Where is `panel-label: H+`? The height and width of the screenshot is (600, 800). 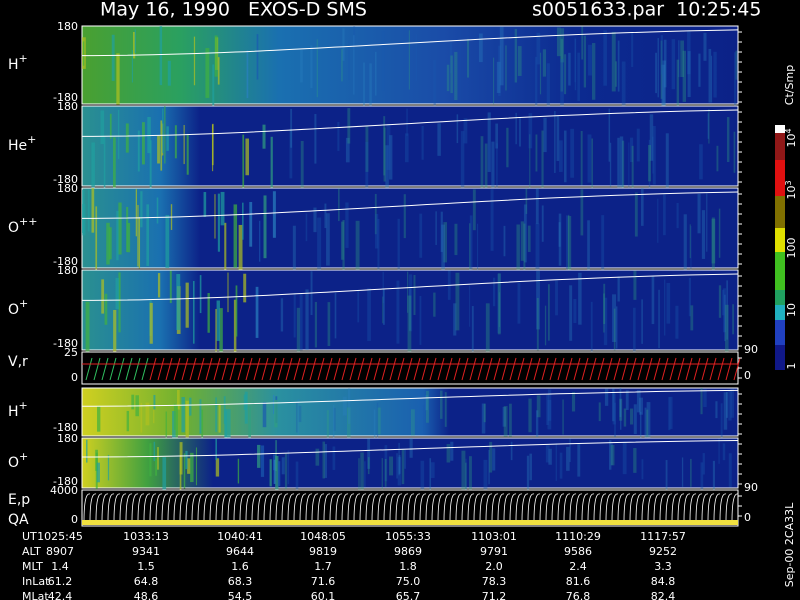 panel-label: H+ is located at coordinates (18, 409).